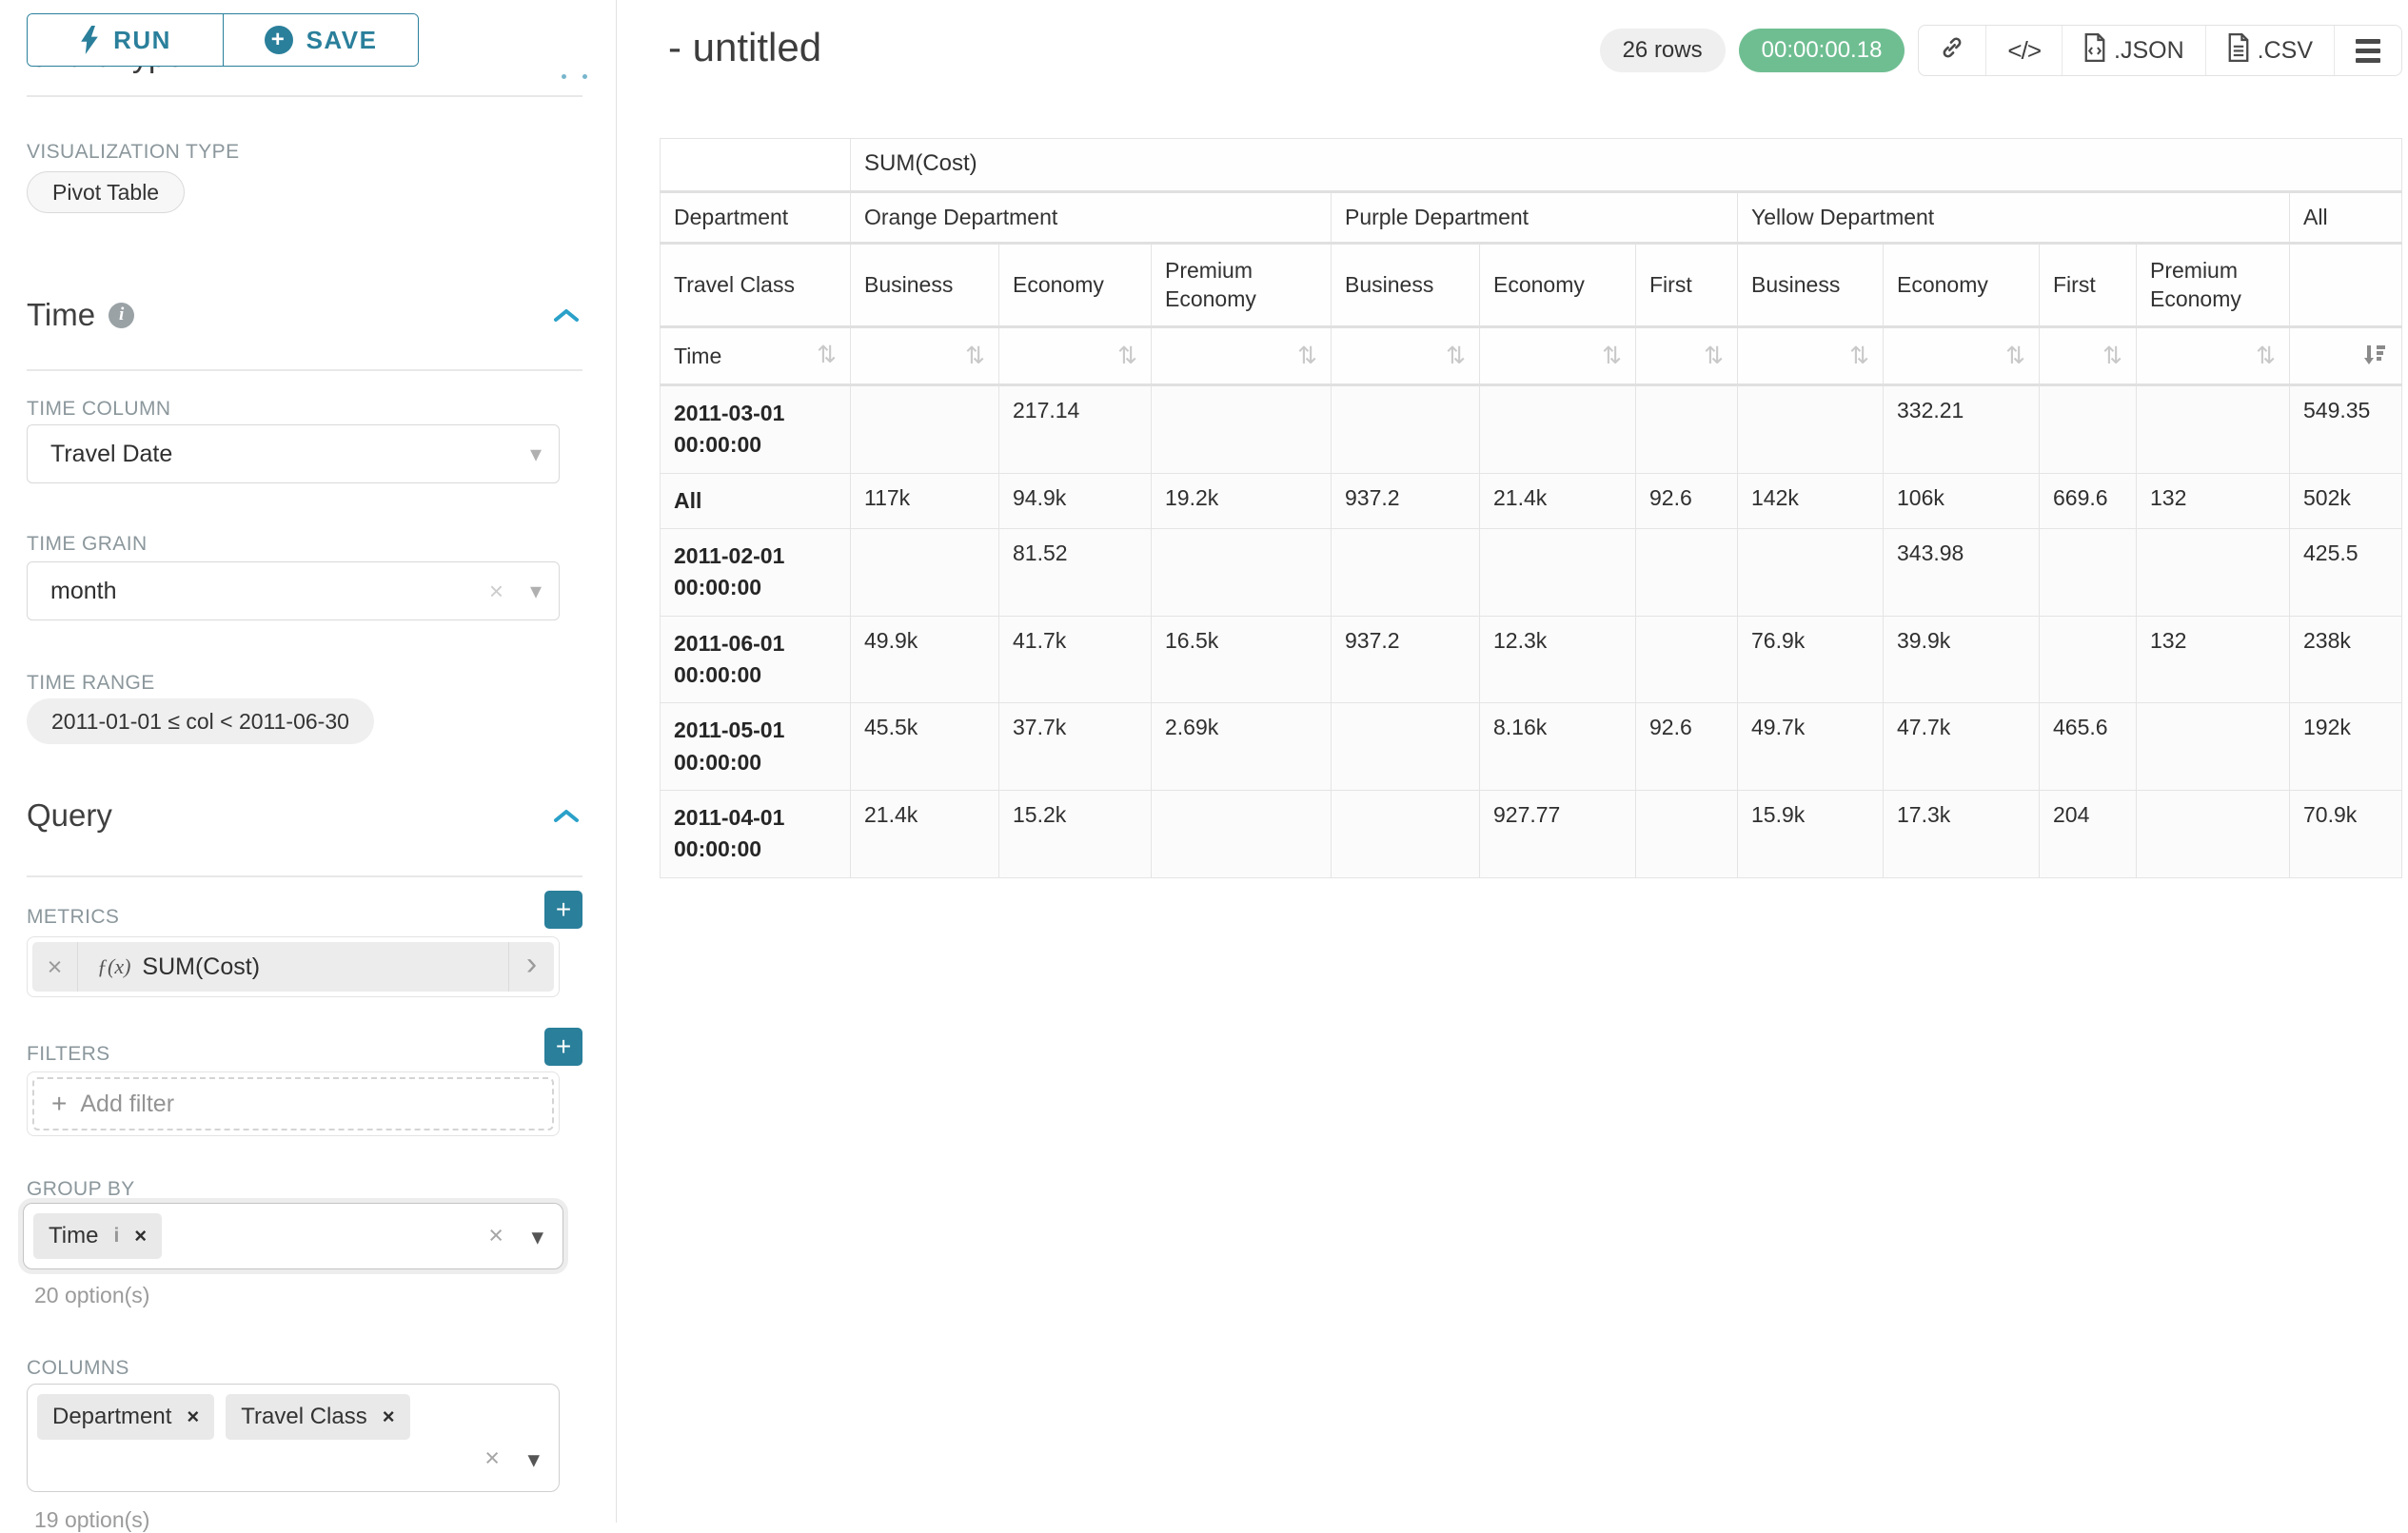 Image resolution: width=2408 pixels, height=1533 pixels. Describe the element at coordinates (2094, 51) in the screenshot. I see `file-json-icon` at that location.